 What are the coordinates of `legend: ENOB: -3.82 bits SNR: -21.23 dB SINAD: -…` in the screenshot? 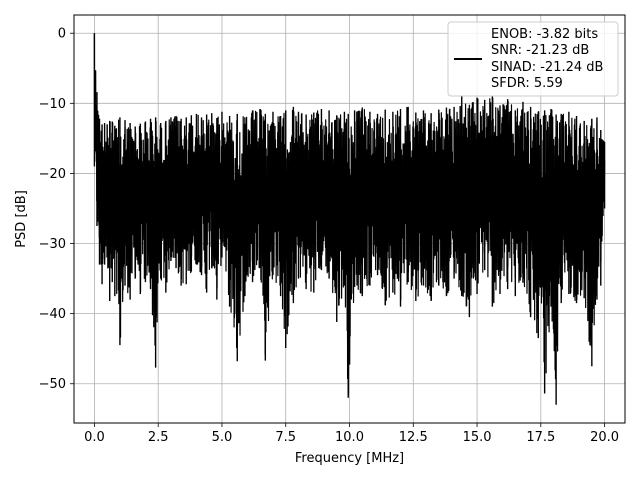 It's located at (533, 59).